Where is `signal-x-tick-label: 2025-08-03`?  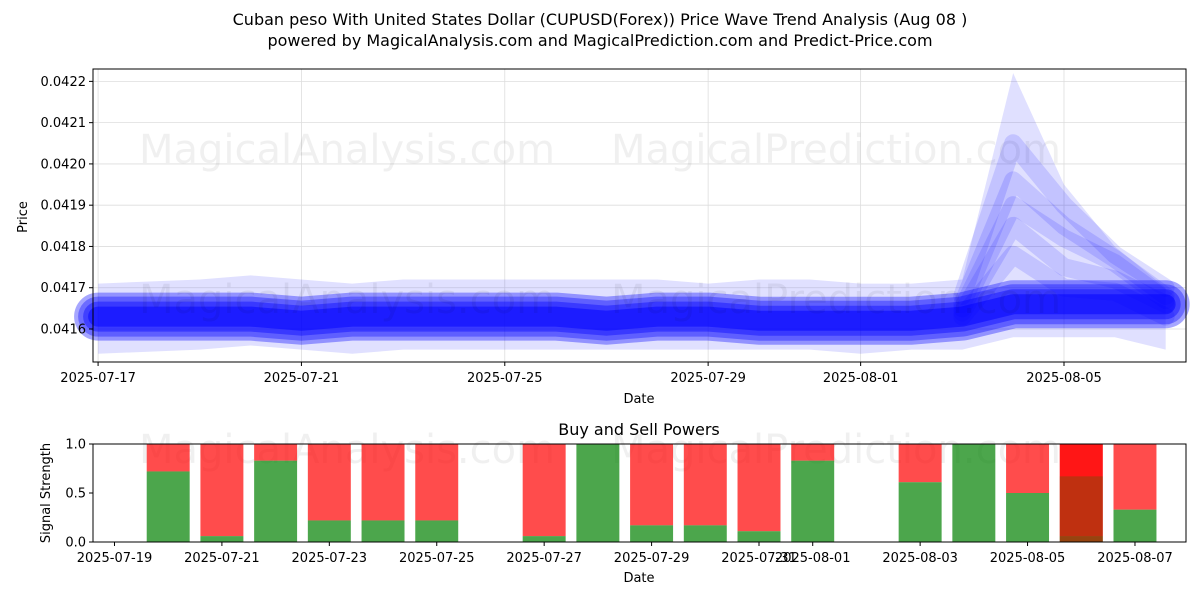
signal-x-tick-label: 2025-08-03 is located at coordinates (920, 558).